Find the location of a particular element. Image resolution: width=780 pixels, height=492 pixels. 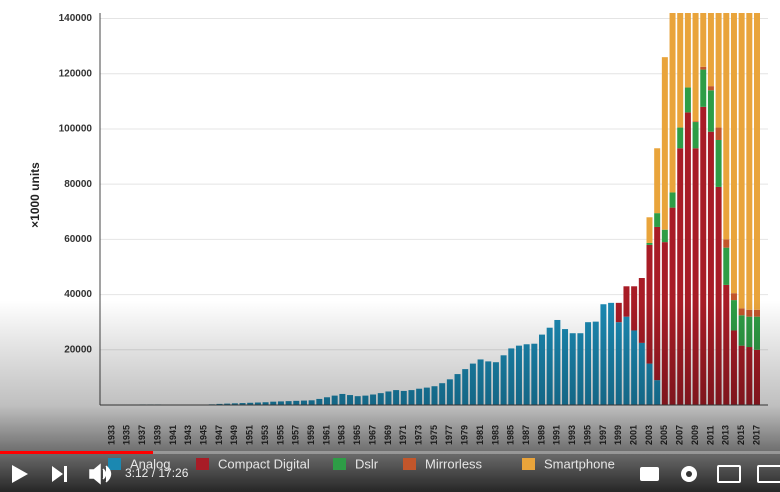

y-tick-label: 100000 is located at coordinates (76, 129).